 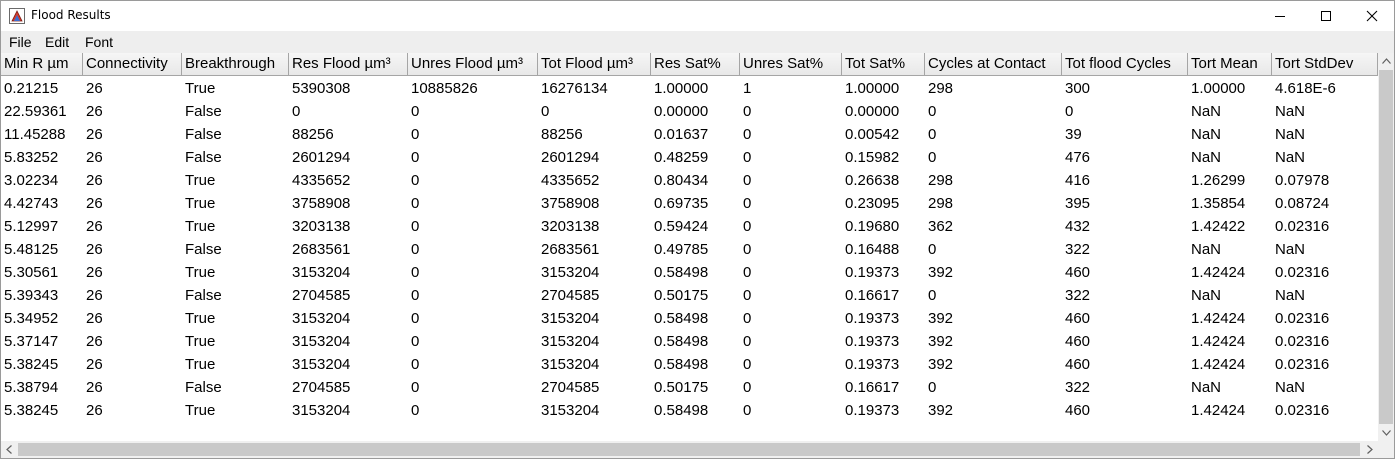 I want to click on table-cell: 2601294, so click(x=570, y=157).